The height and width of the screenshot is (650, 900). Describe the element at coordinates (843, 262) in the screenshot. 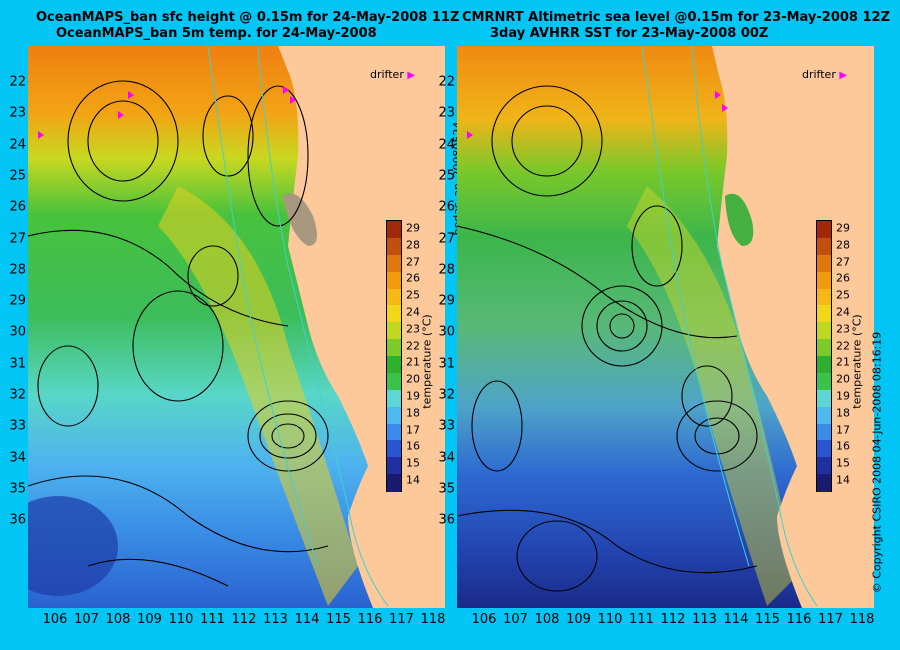

I see `right-colorbar-tick-27: 27` at that location.